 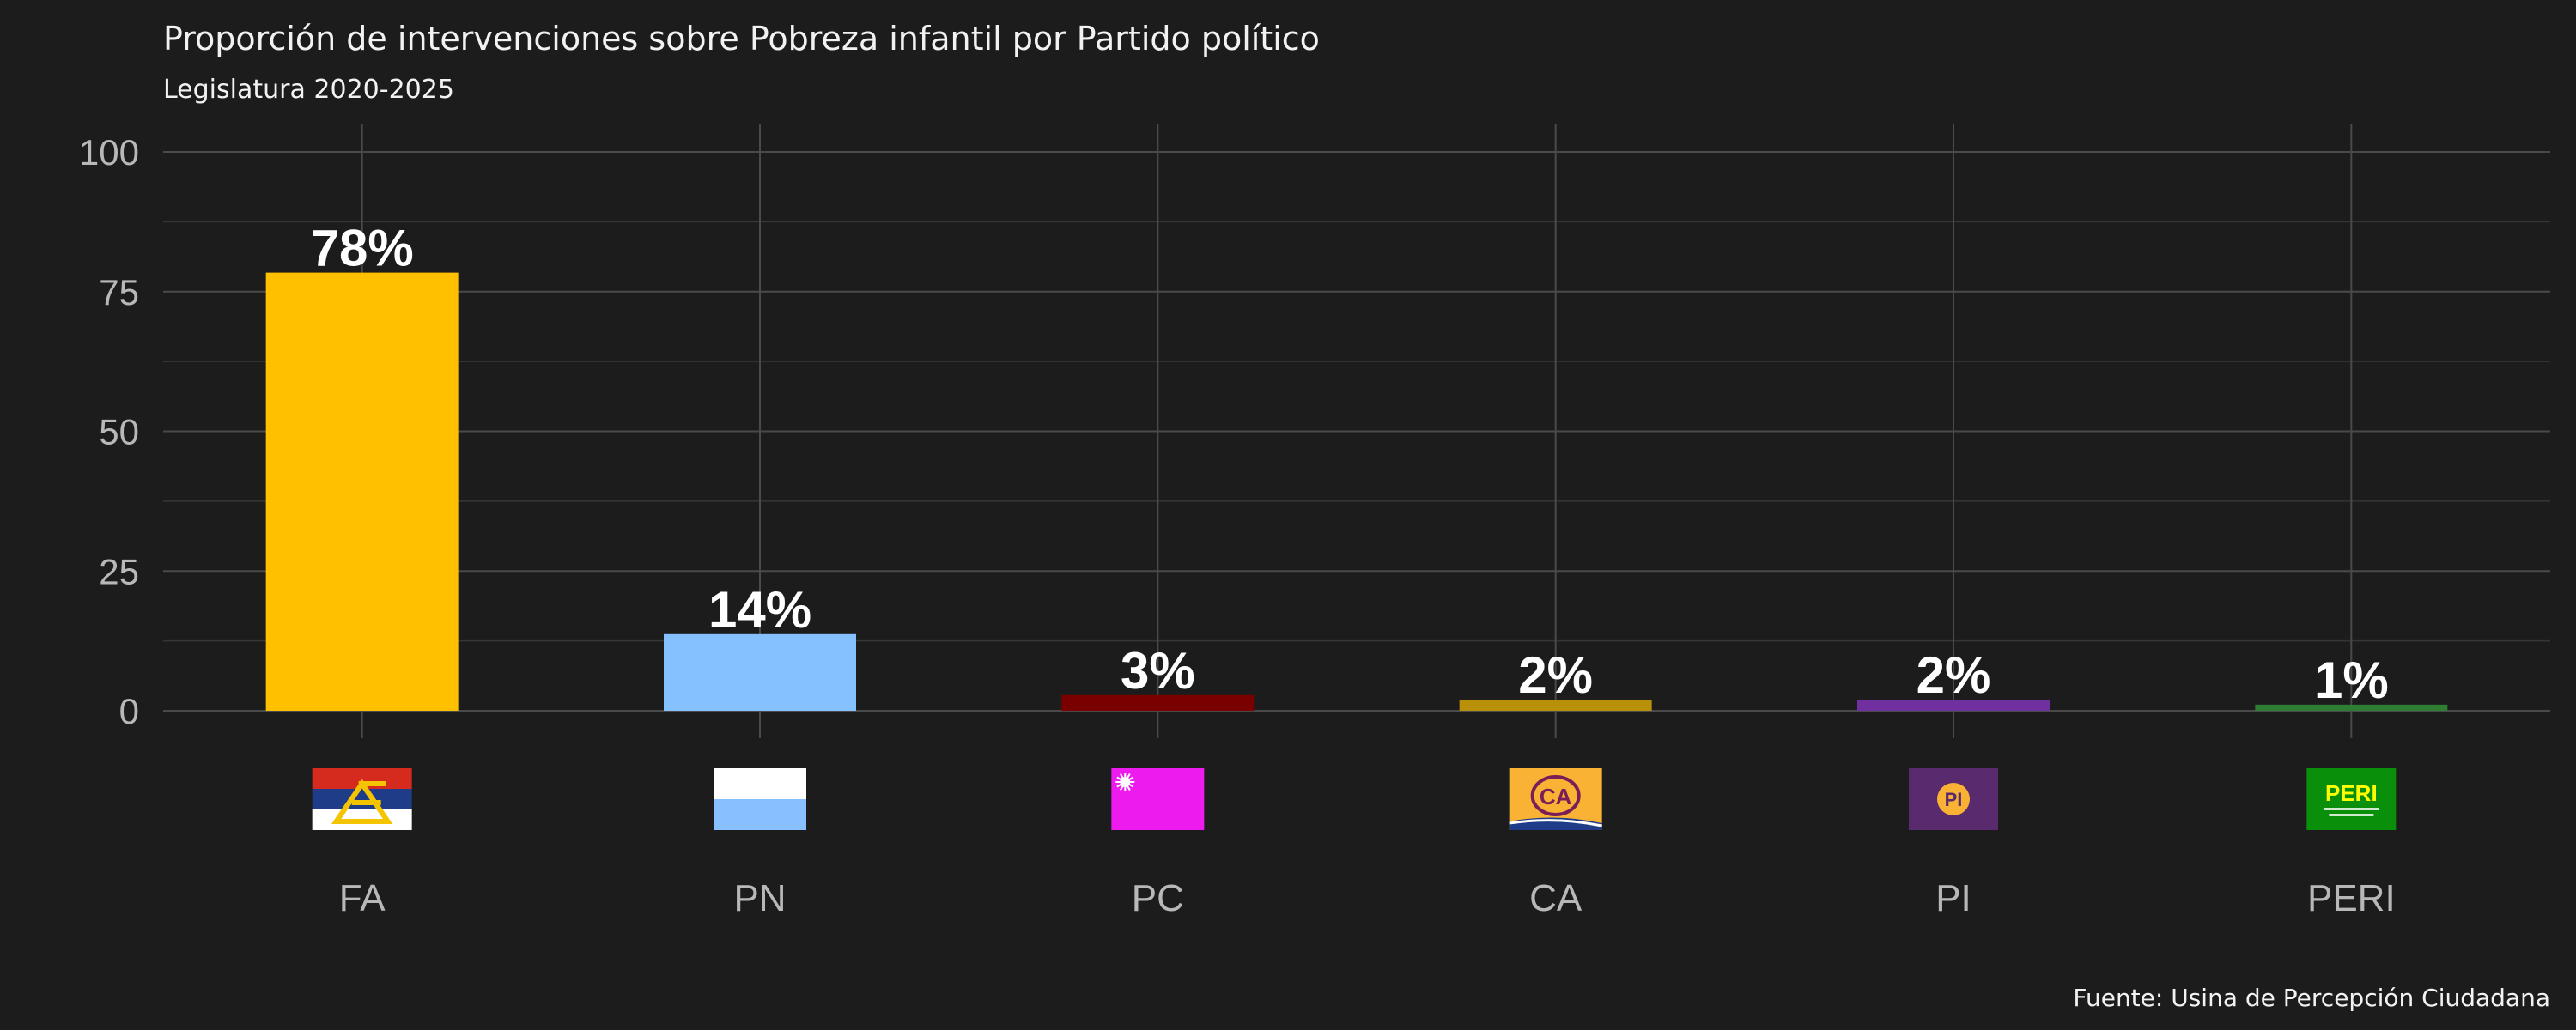 I want to click on bar-peri, so click(x=2351, y=707).